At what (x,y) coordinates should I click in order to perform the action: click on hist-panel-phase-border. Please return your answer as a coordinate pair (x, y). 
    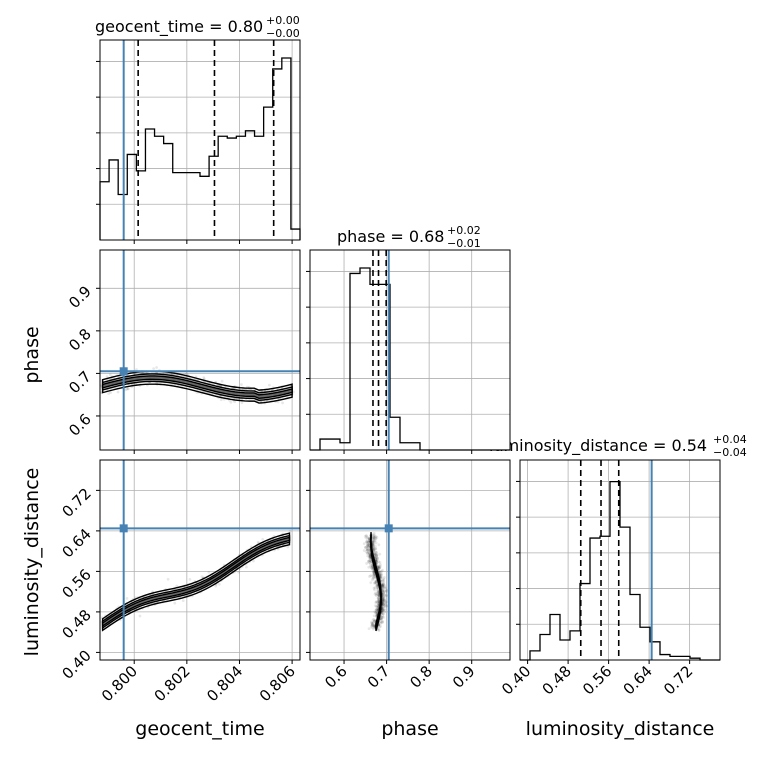
    Looking at the image, I should click on (410, 350).